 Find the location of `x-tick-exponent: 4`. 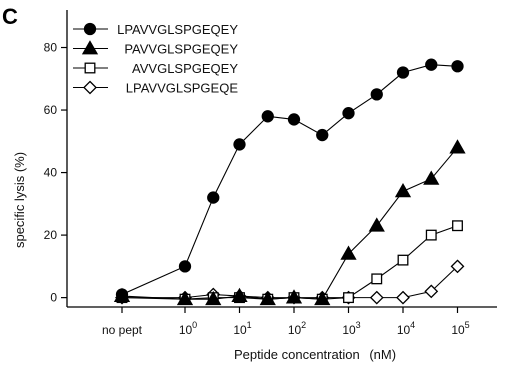

x-tick-exponent: 4 is located at coordinates (412, 325).